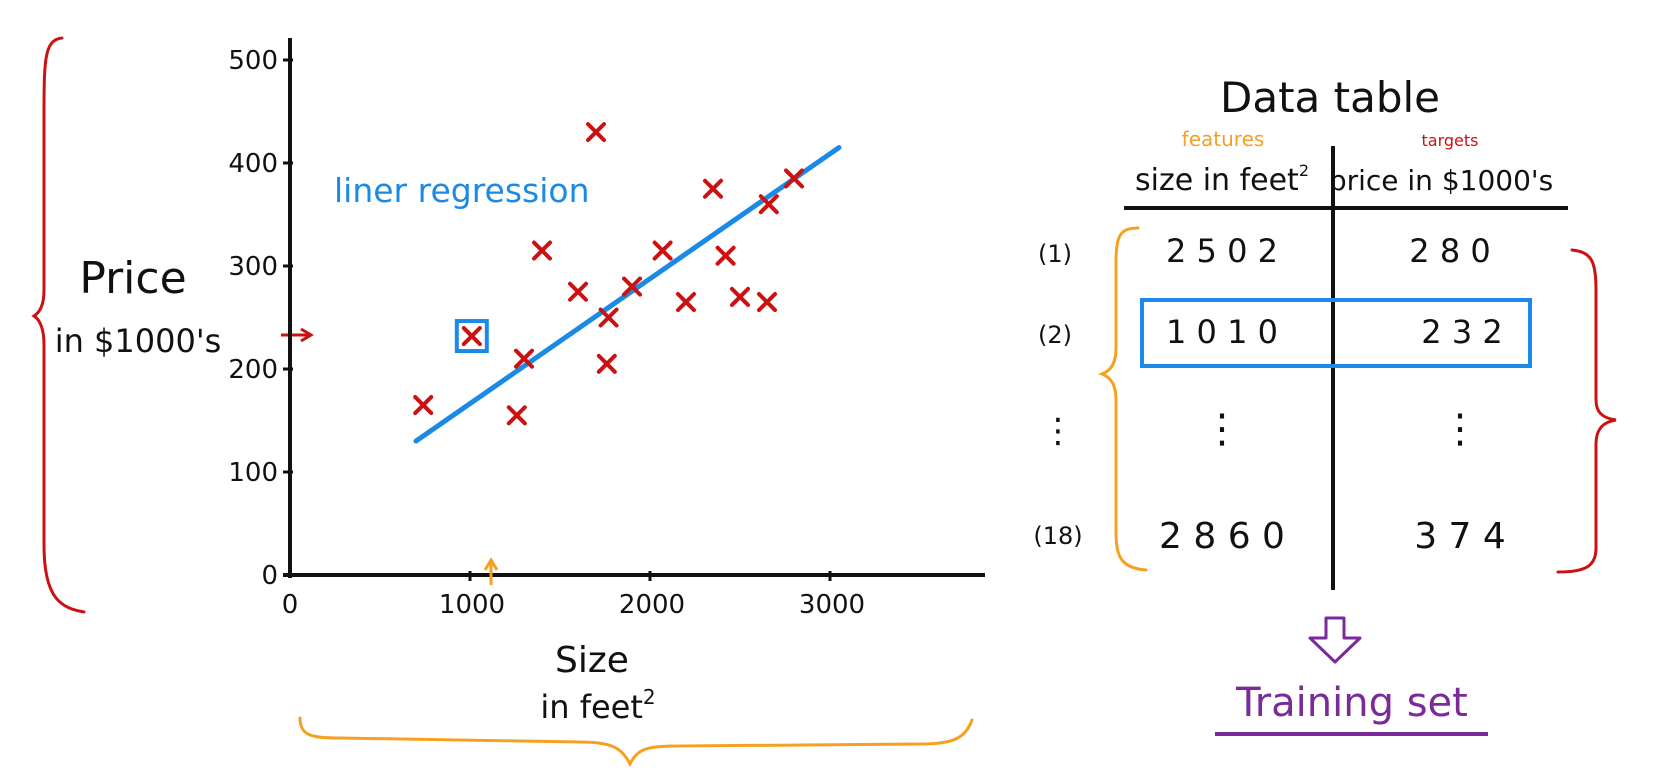  Describe the element at coordinates (608, 274) in the screenshot. I see `data-points` at that location.